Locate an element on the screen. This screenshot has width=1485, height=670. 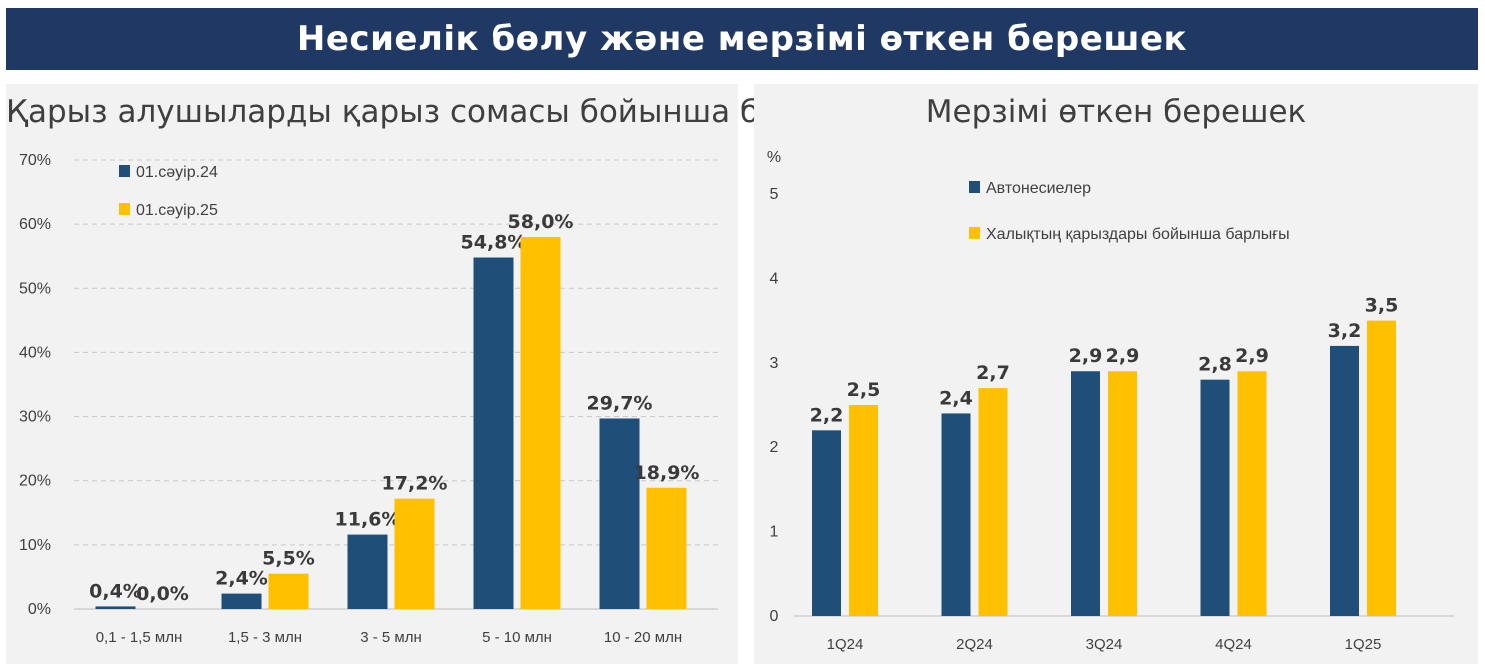
loan-chart-x-tick-label: 0,1 - 1,5 млн is located at coordinates (139, 637).